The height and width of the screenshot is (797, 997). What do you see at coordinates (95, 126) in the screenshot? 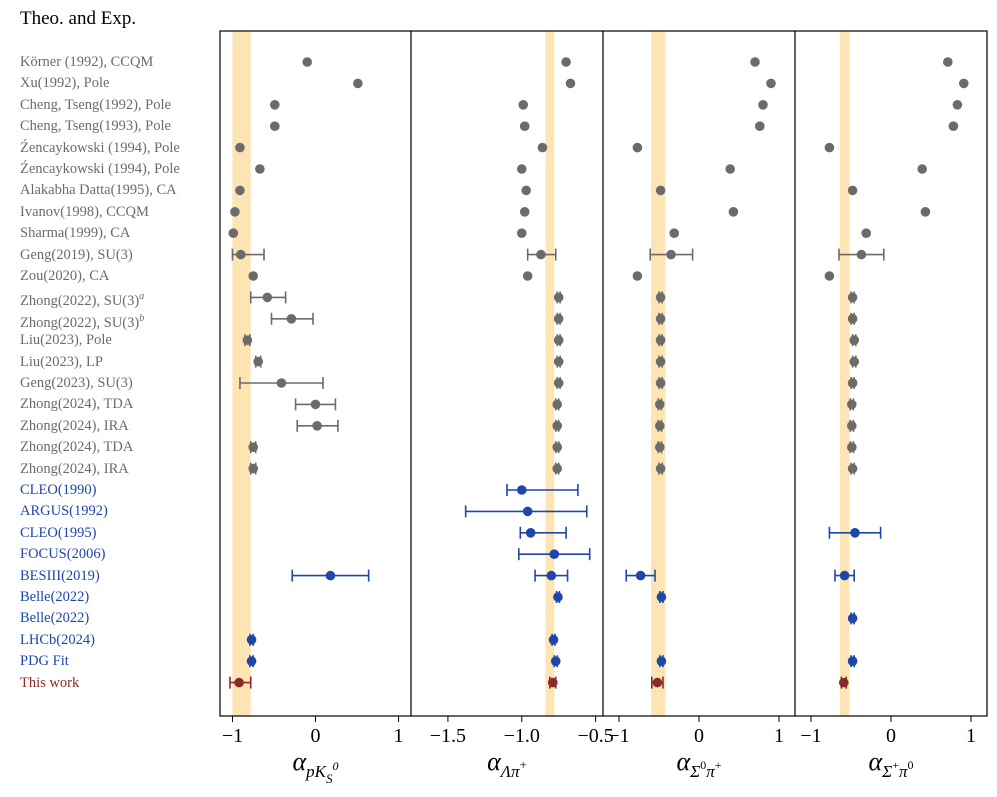
I see `row-label: Cheng, Tseng(1993), Pole` at bounding box center [95, 126].